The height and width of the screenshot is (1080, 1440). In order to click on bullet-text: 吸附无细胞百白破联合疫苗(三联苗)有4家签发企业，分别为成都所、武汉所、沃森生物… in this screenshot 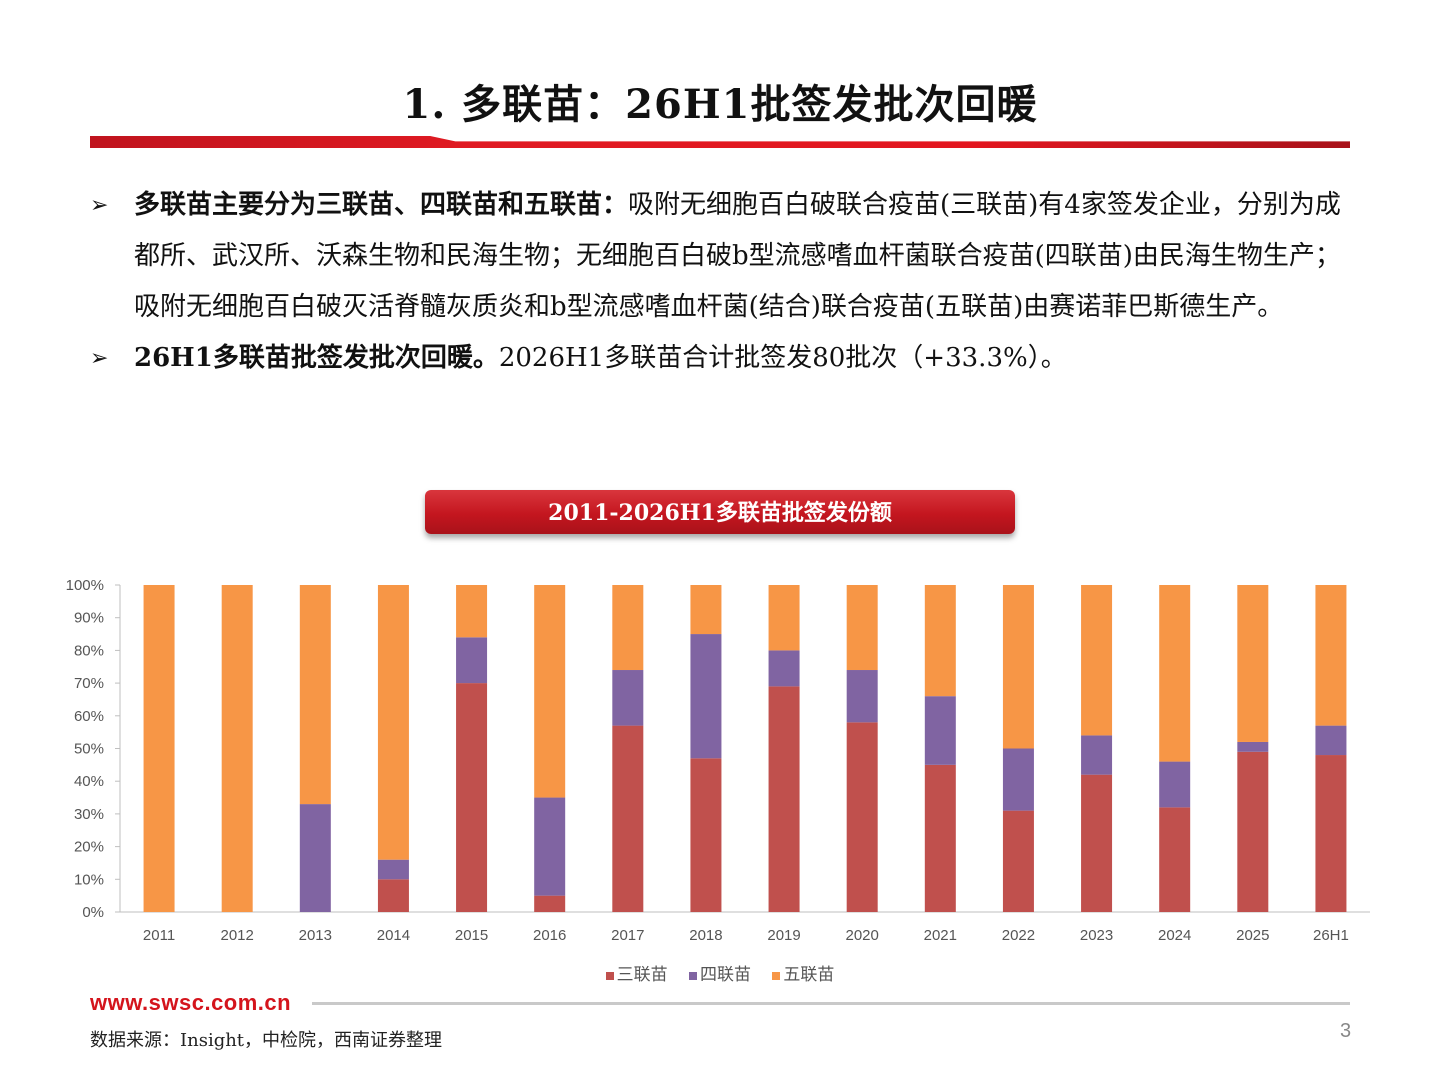, I will do `click(737, 256)`.